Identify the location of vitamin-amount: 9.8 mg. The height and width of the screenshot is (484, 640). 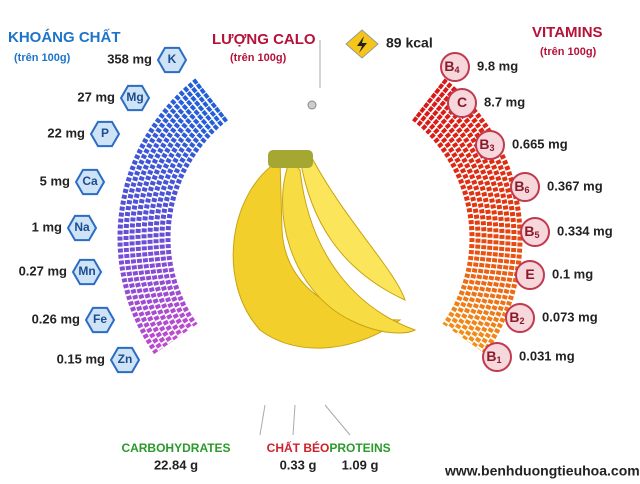
(497, 65).